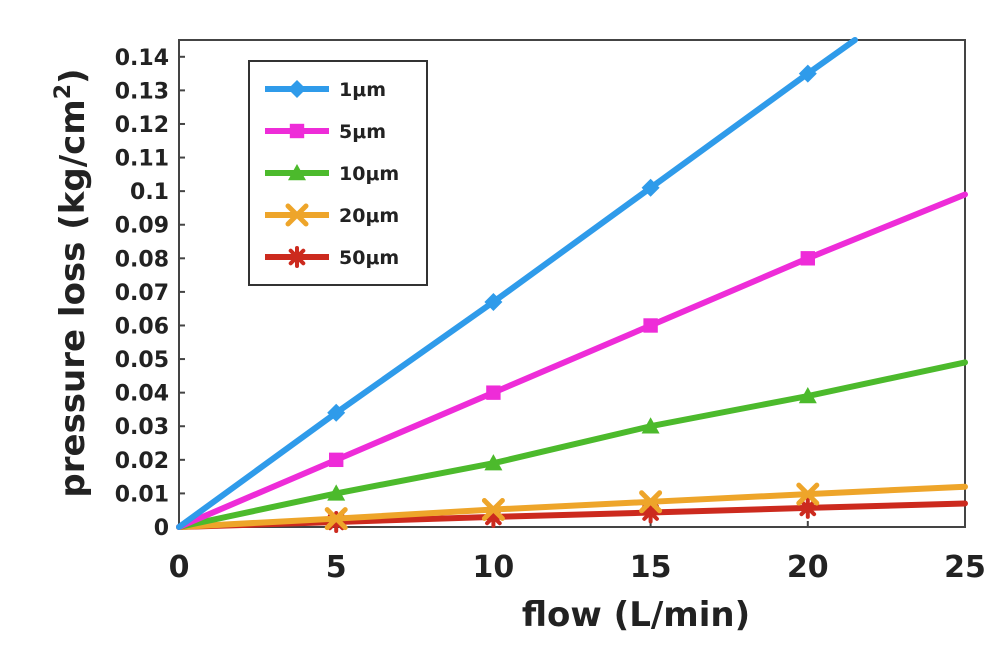 The image size is (1000, 664). I want to click on y-axis-title: pressure loss (kg/cm2), so click(72, 282).